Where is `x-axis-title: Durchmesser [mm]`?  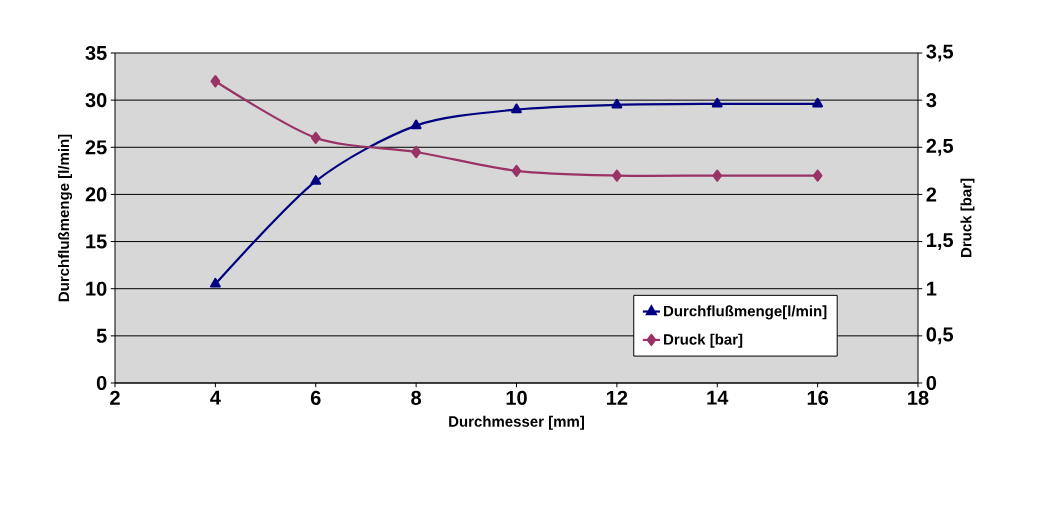 x-axis-title: Durchmesser [mm] is located at coordinates (516, 422).